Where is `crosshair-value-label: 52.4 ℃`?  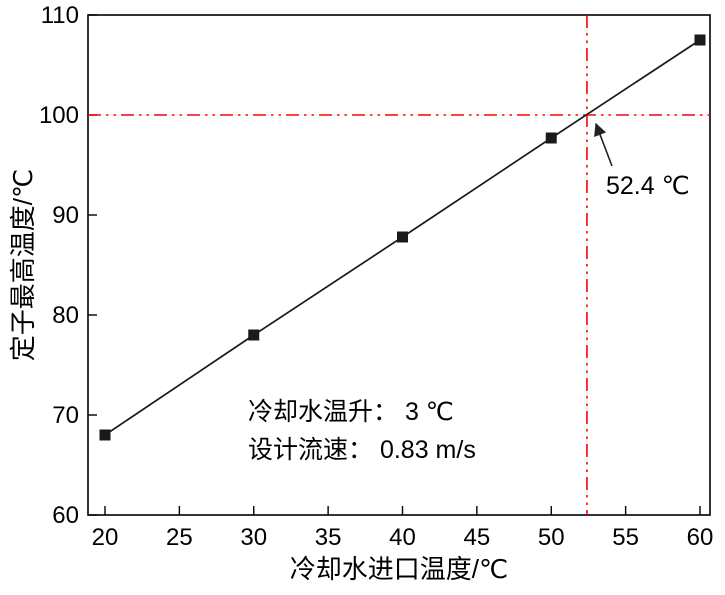
crosshair-value-label: 52.4 ℃ is located at coordinates (648, 186).